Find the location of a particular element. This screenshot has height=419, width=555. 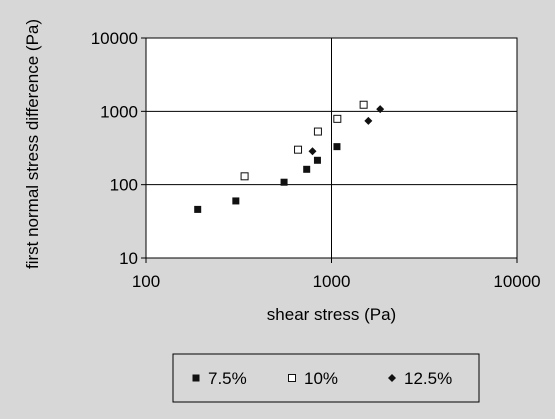

y-axis-title: first normal stress difference (Pa) is located at coordinates (32, 144).